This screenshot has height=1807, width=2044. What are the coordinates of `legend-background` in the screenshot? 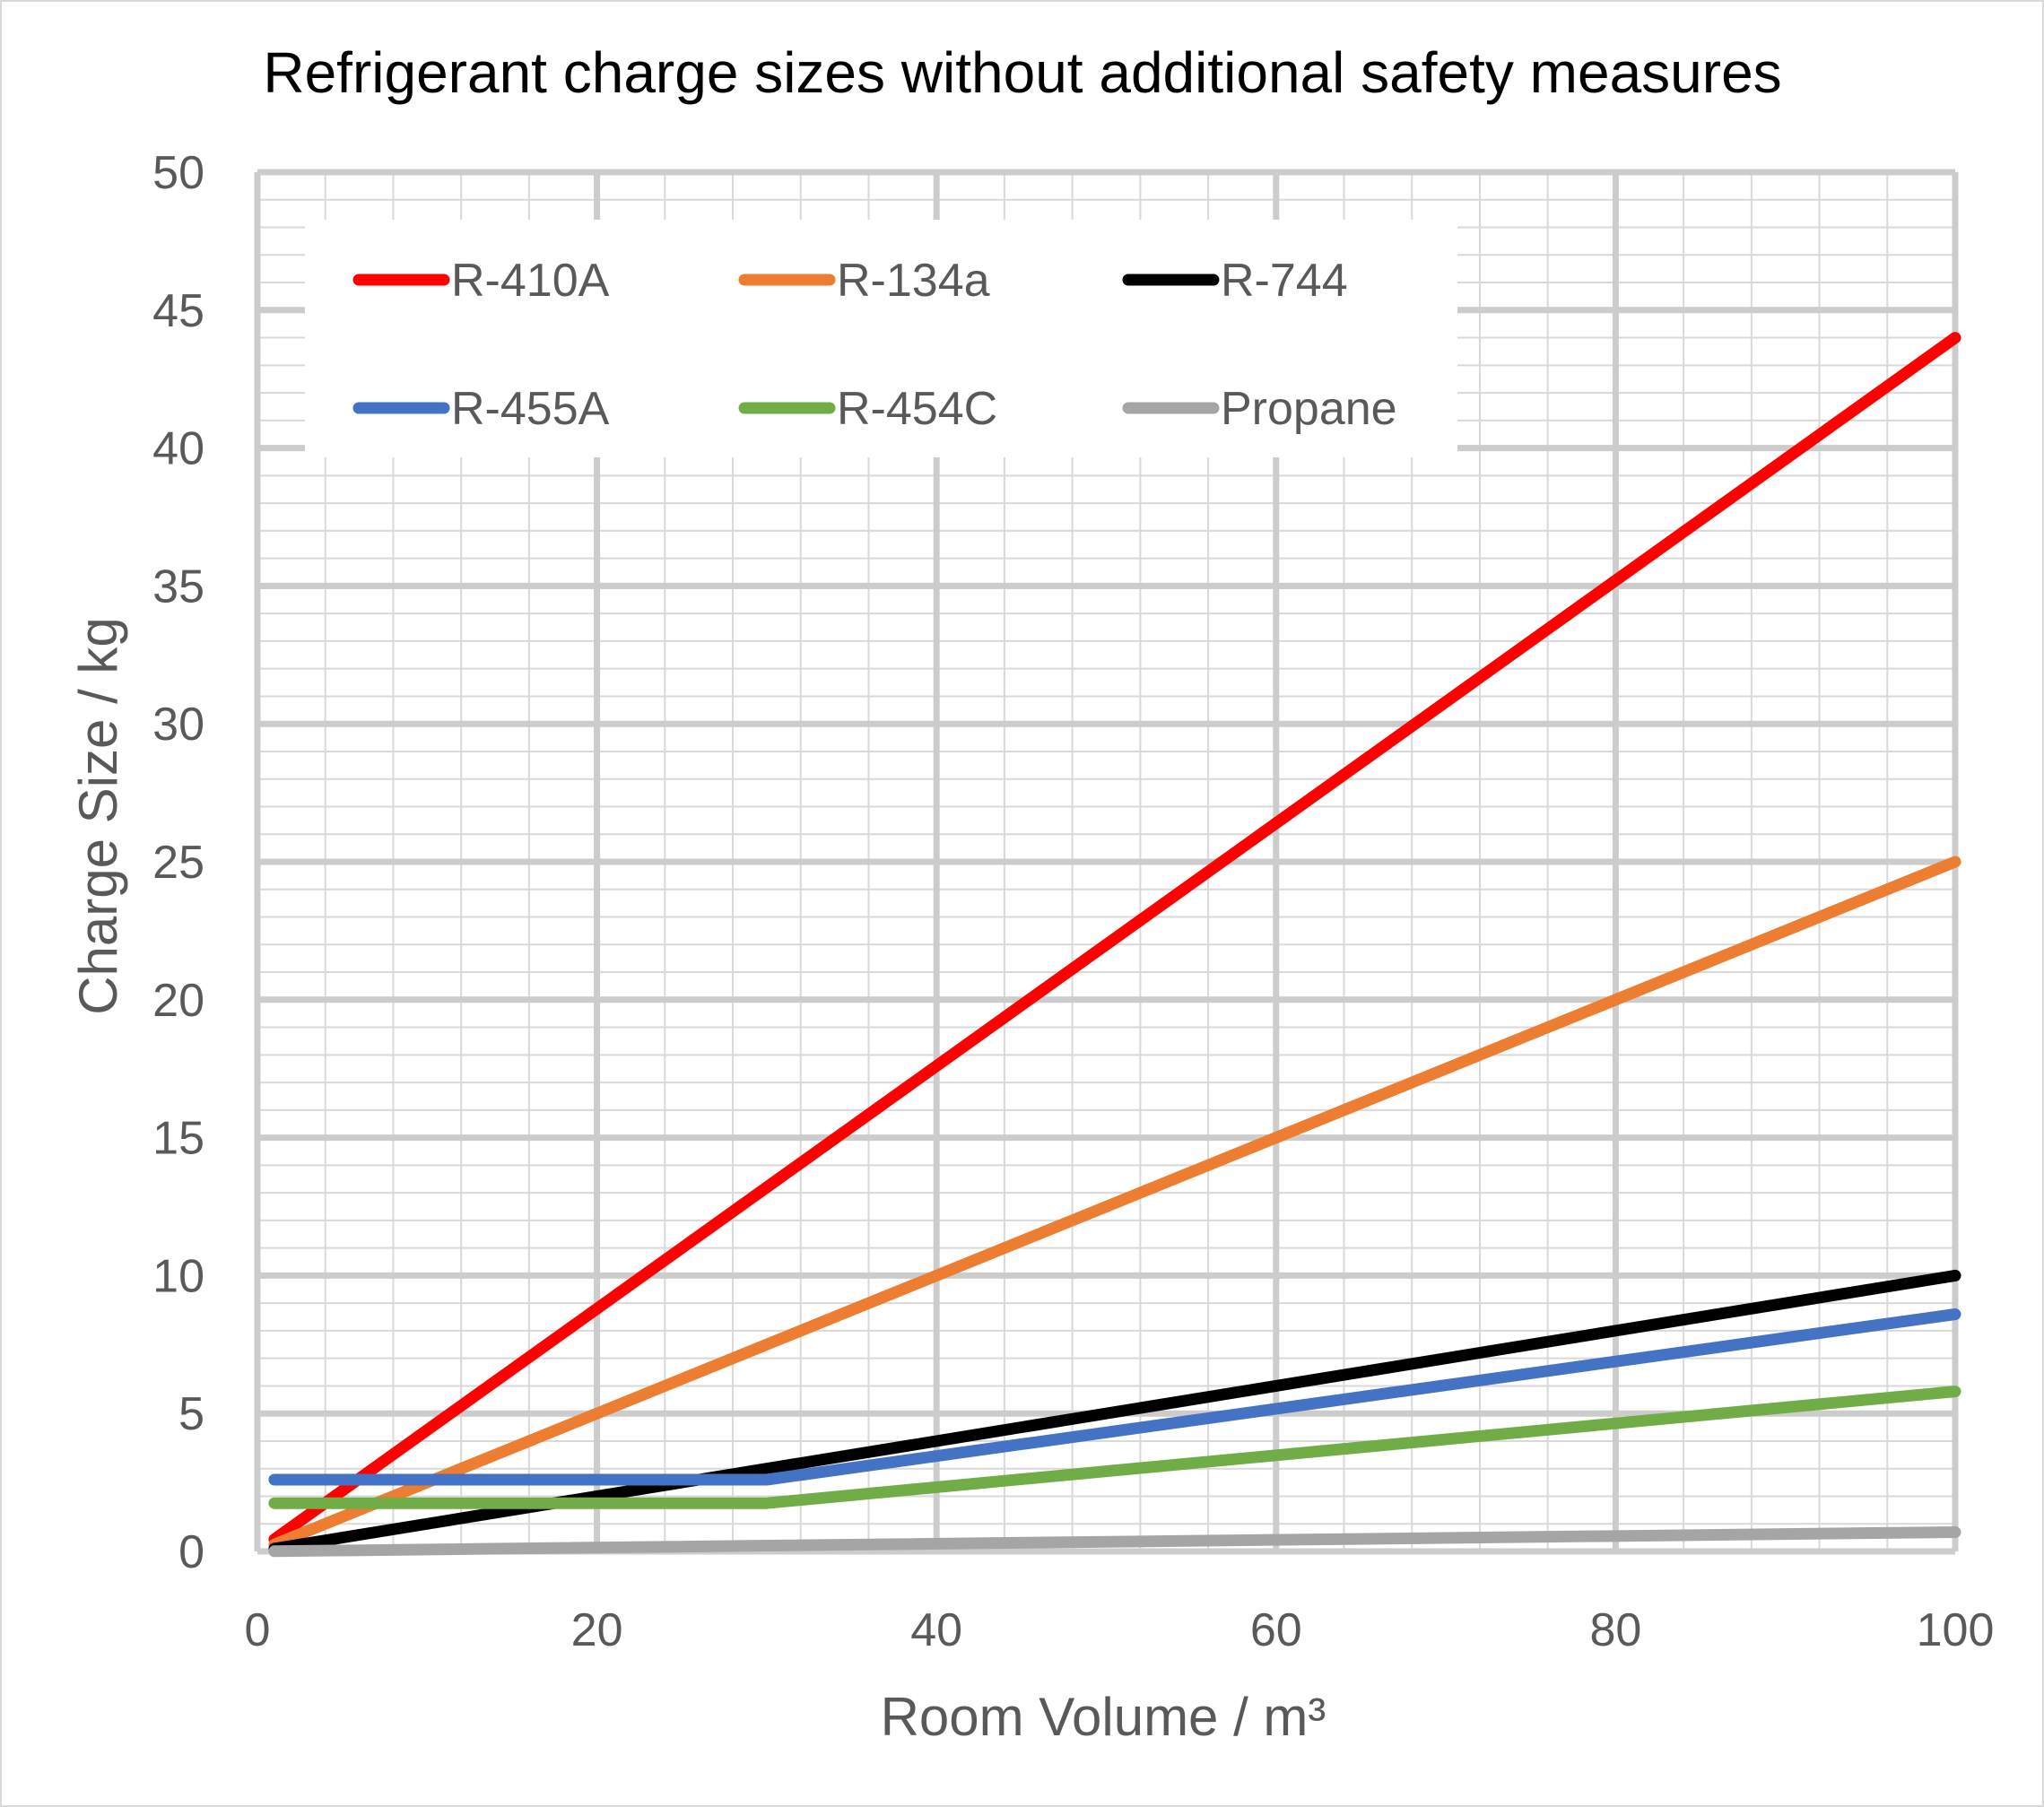 It's located at (881, 338).